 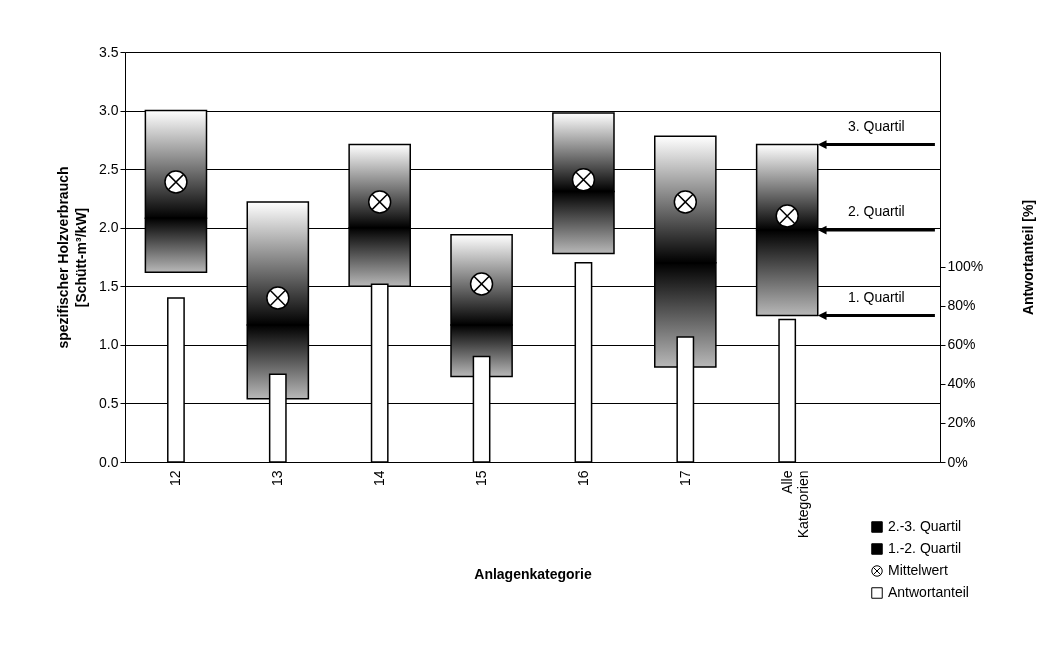 I want to click on y-tick-label: 3.5, so click(x=109, y=51).